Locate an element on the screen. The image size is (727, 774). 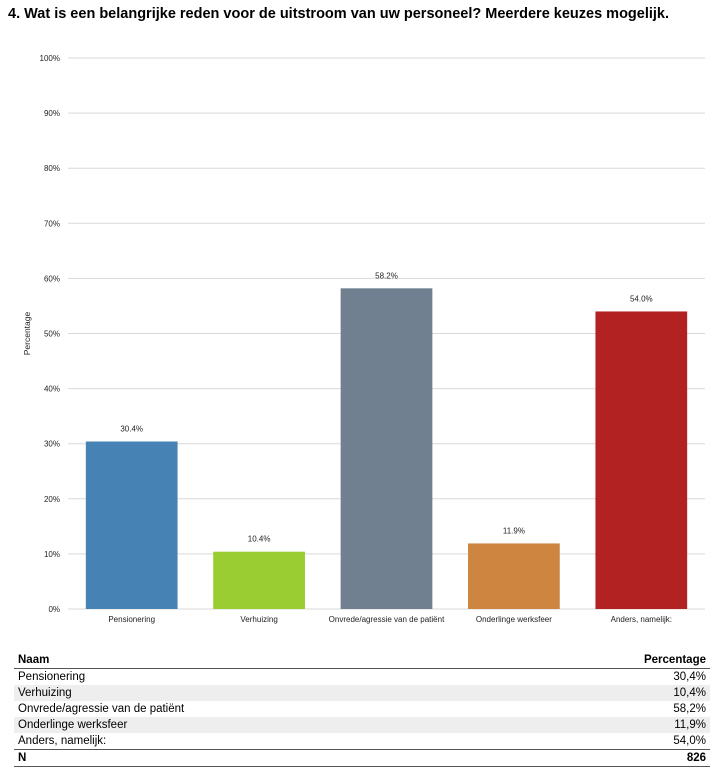
y-tick-label: 40% is located at coordinates (52, 389).